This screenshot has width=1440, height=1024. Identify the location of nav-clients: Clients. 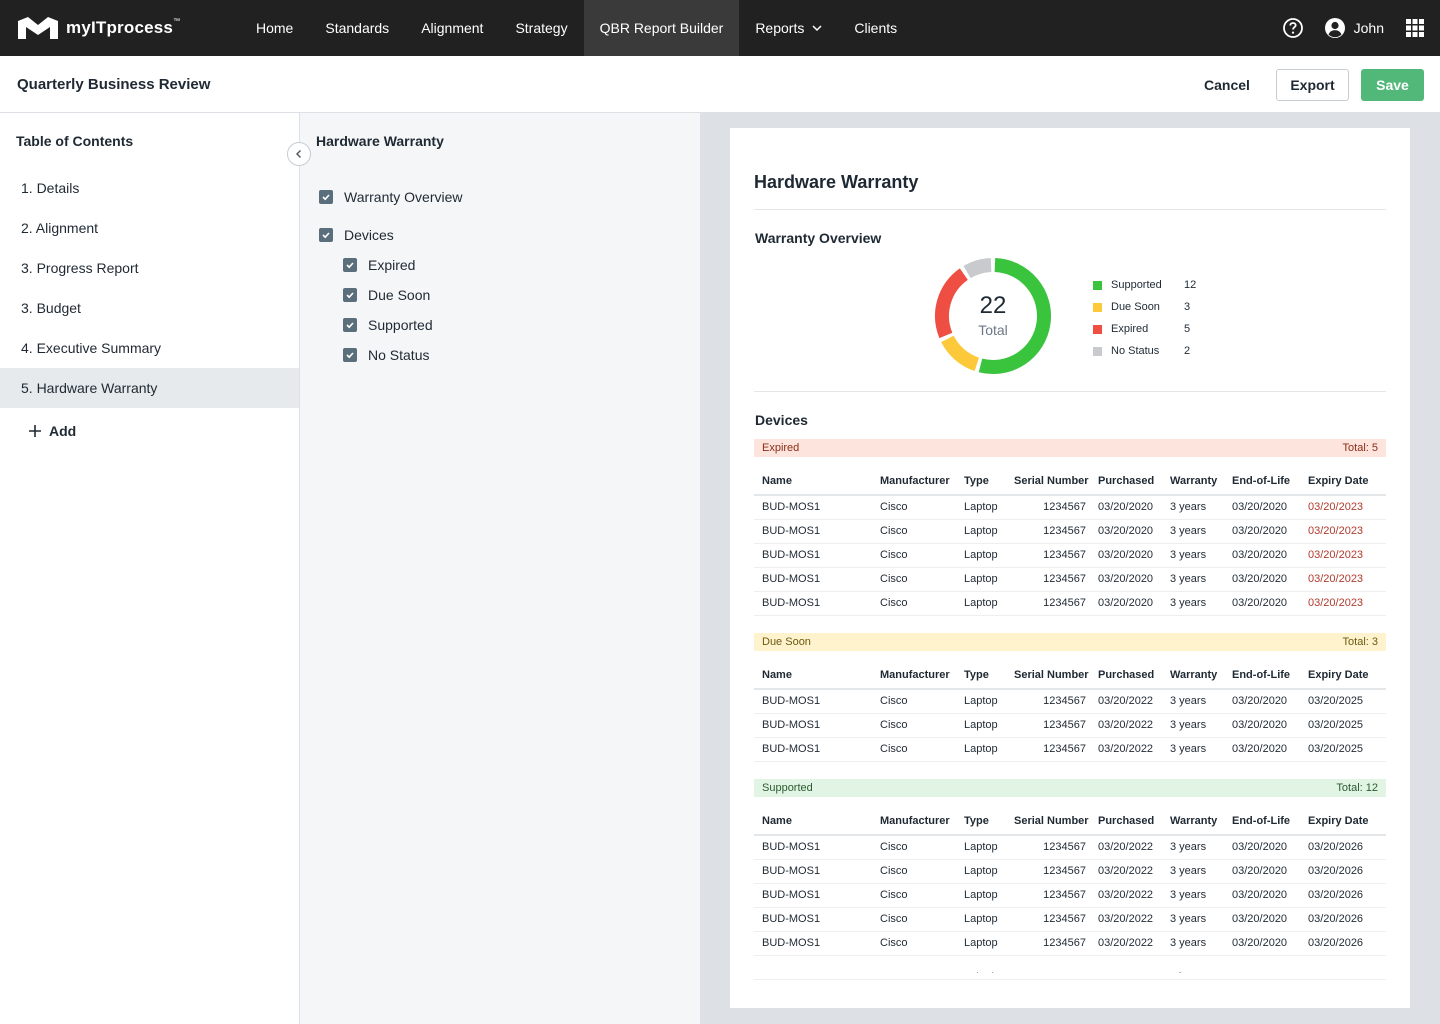
(875, 28).